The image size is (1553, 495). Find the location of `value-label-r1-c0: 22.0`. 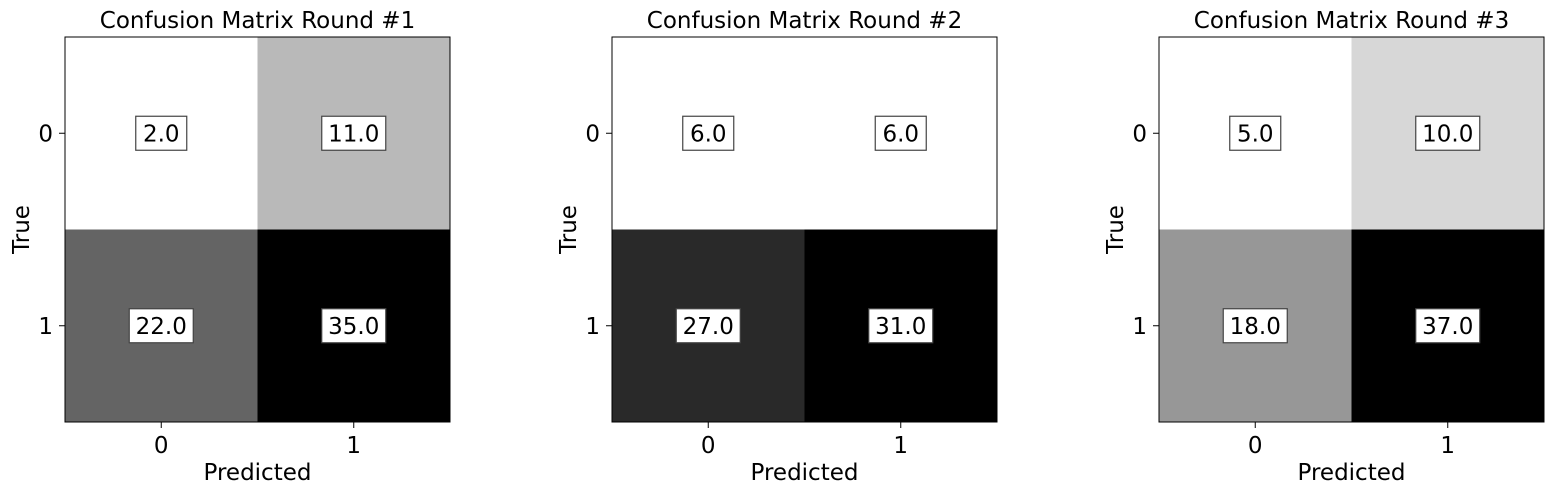

value-label-r1-c0: 22.0 is located at coordinates (161, 327).